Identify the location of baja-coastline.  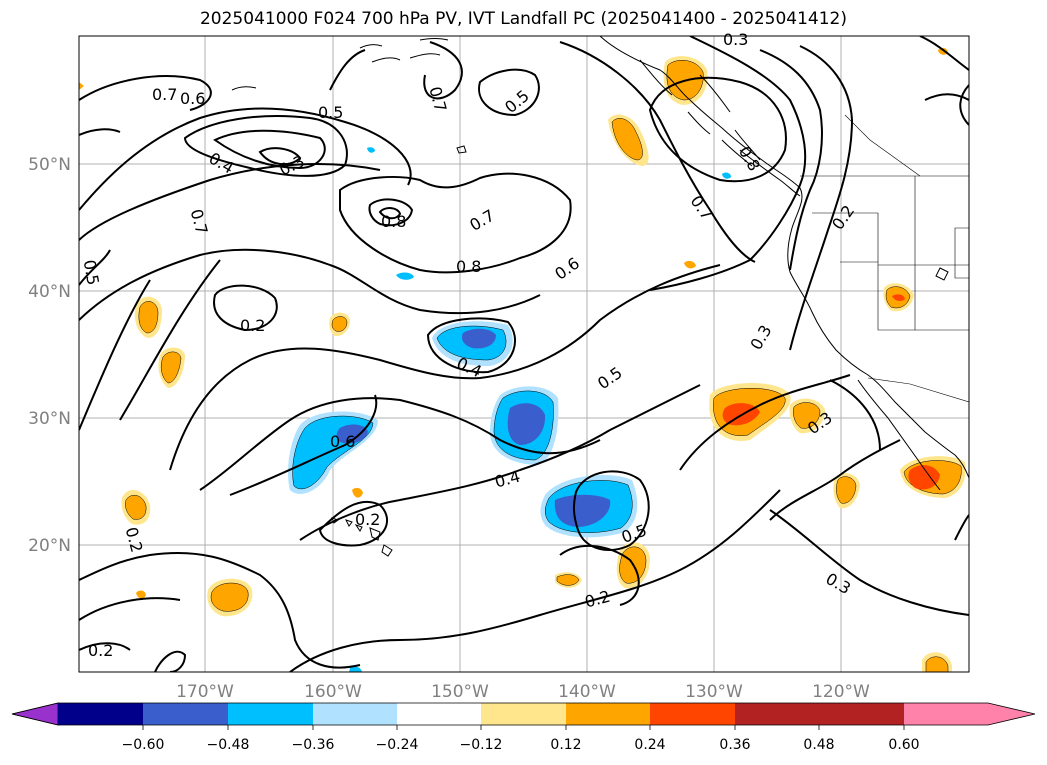
(899, 435).